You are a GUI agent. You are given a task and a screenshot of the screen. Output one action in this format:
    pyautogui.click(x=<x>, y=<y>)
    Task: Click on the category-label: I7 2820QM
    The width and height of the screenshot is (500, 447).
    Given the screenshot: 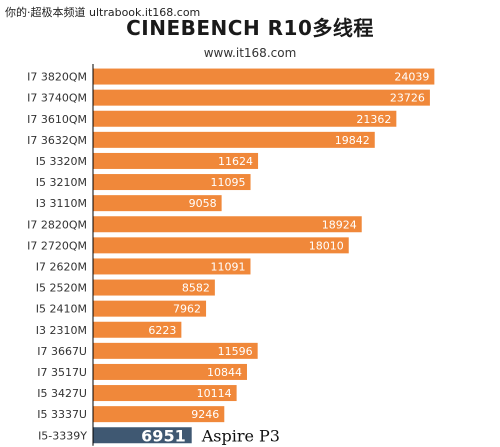 What is the action you would take?
    pyautogui.click(x=57, y=224)
    